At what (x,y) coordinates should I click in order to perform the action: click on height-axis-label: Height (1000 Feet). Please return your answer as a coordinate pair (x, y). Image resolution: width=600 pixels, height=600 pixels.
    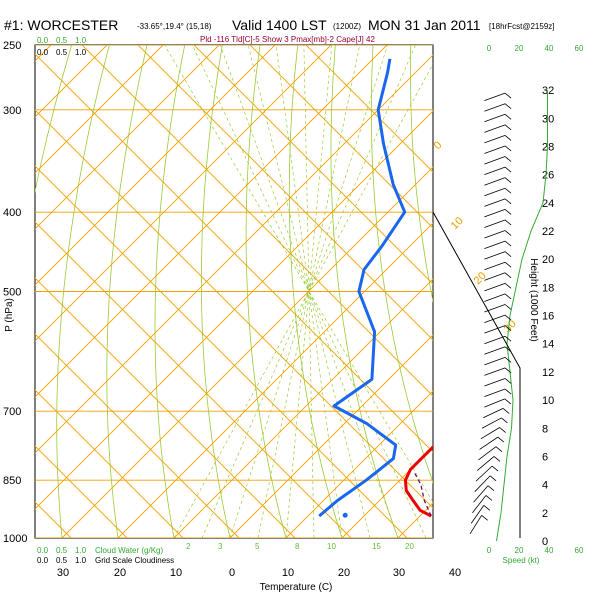
    Looking at the image, I should click on (533, 299).